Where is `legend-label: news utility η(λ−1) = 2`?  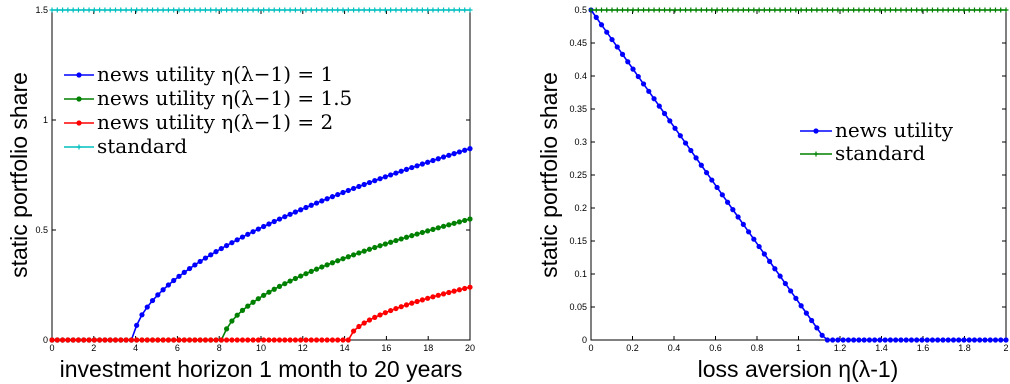 legend-label: news utility η(λ−1) = 2 is located at coordinates (215, 122).